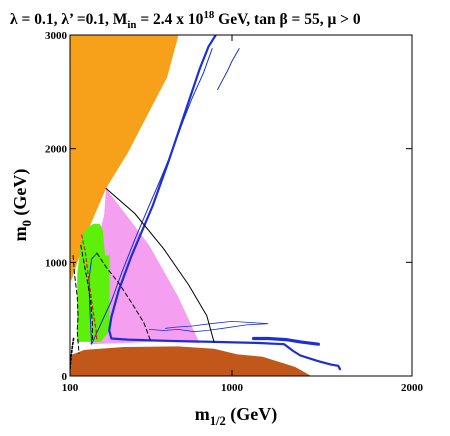 Image resolution: width=450 pixels, height=436 pixels. Describe the element at coordinates (70, 388) in the screenshot. I see `x-tick-label: 100` at that location.